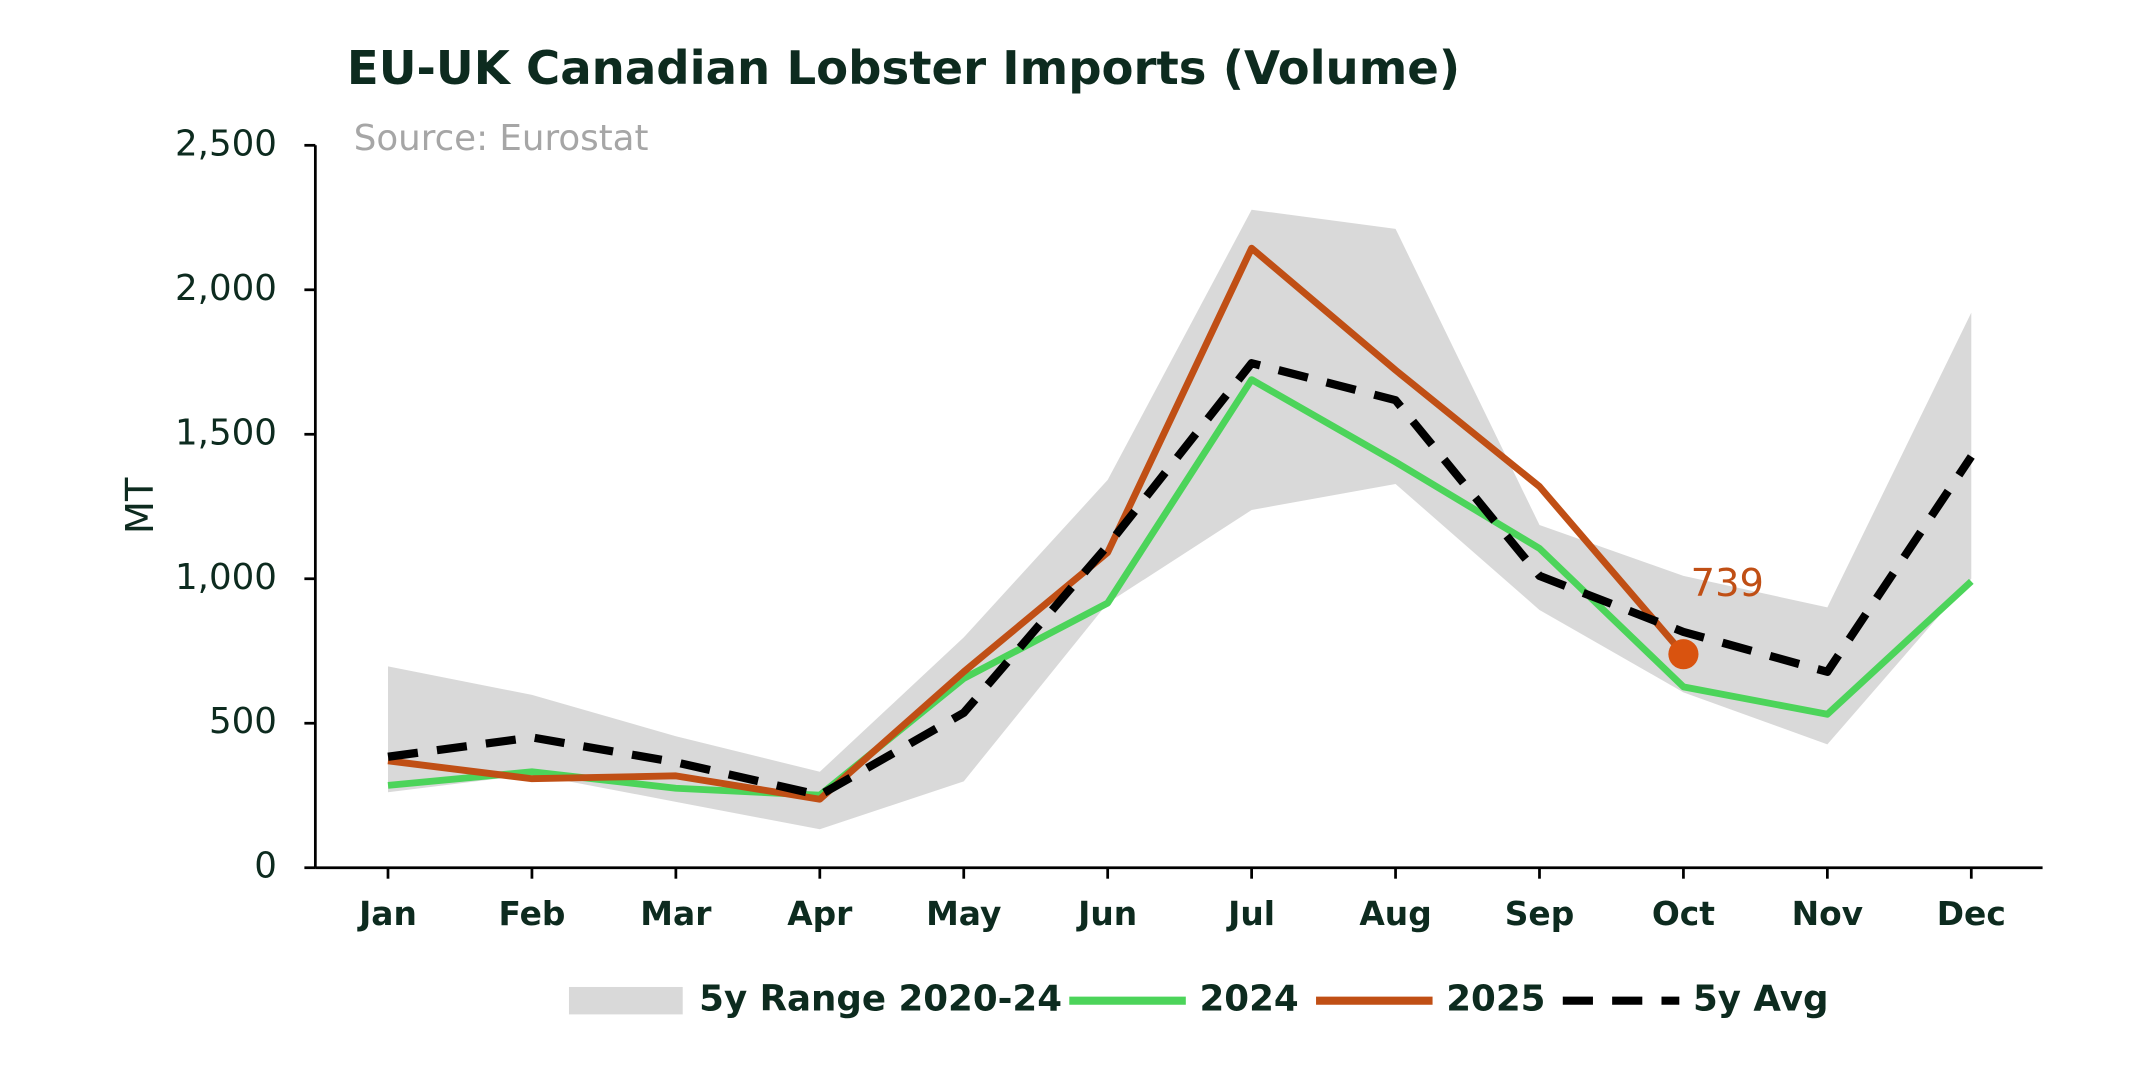  I want to click on x-tick-label: May, so click(963, 913).